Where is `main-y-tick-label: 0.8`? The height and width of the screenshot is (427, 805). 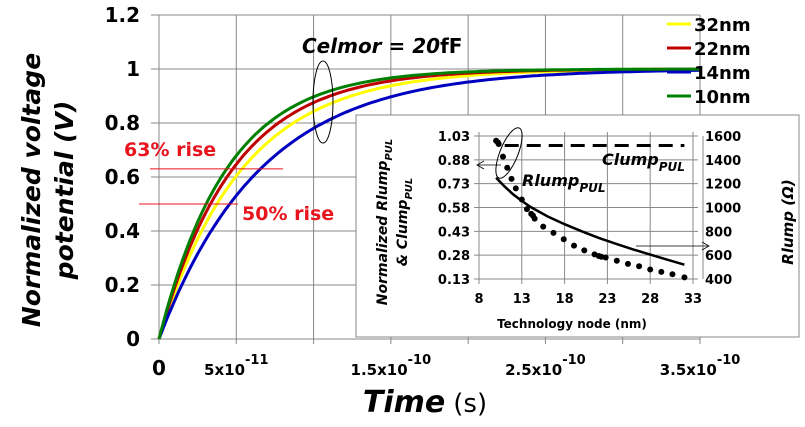
main-y-tick-label: 0.8 is located at coordinates (122, 123).